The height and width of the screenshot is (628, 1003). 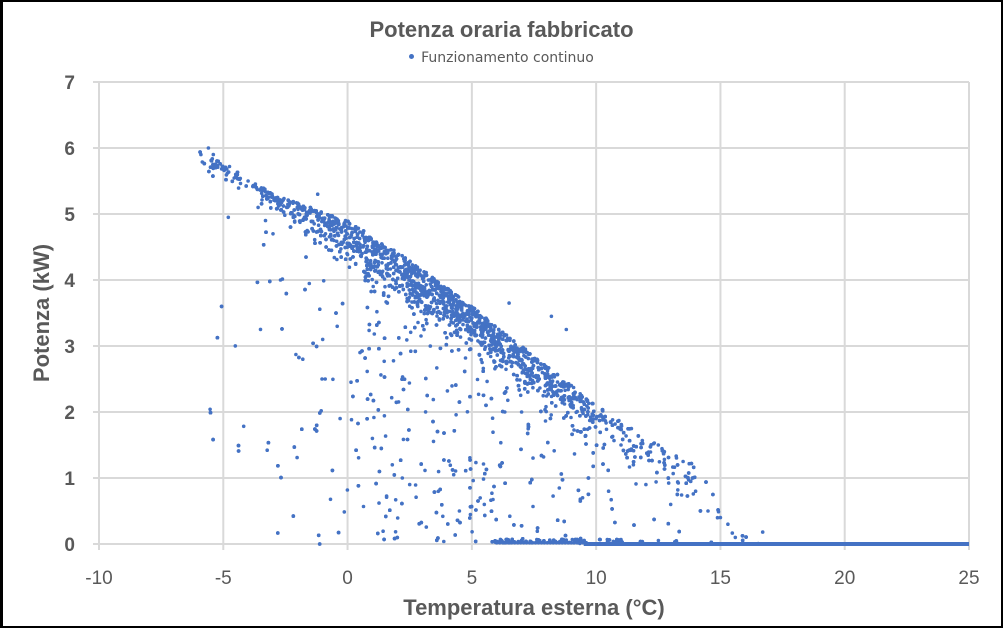 I want to click on x-tick-label: 10, so click(x=596, y=578).